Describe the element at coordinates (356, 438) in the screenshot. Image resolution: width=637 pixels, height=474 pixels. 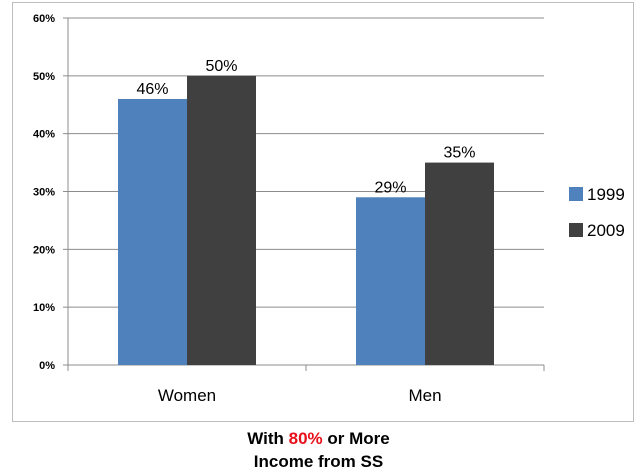
I see `caption-text-after: or More` at that location.